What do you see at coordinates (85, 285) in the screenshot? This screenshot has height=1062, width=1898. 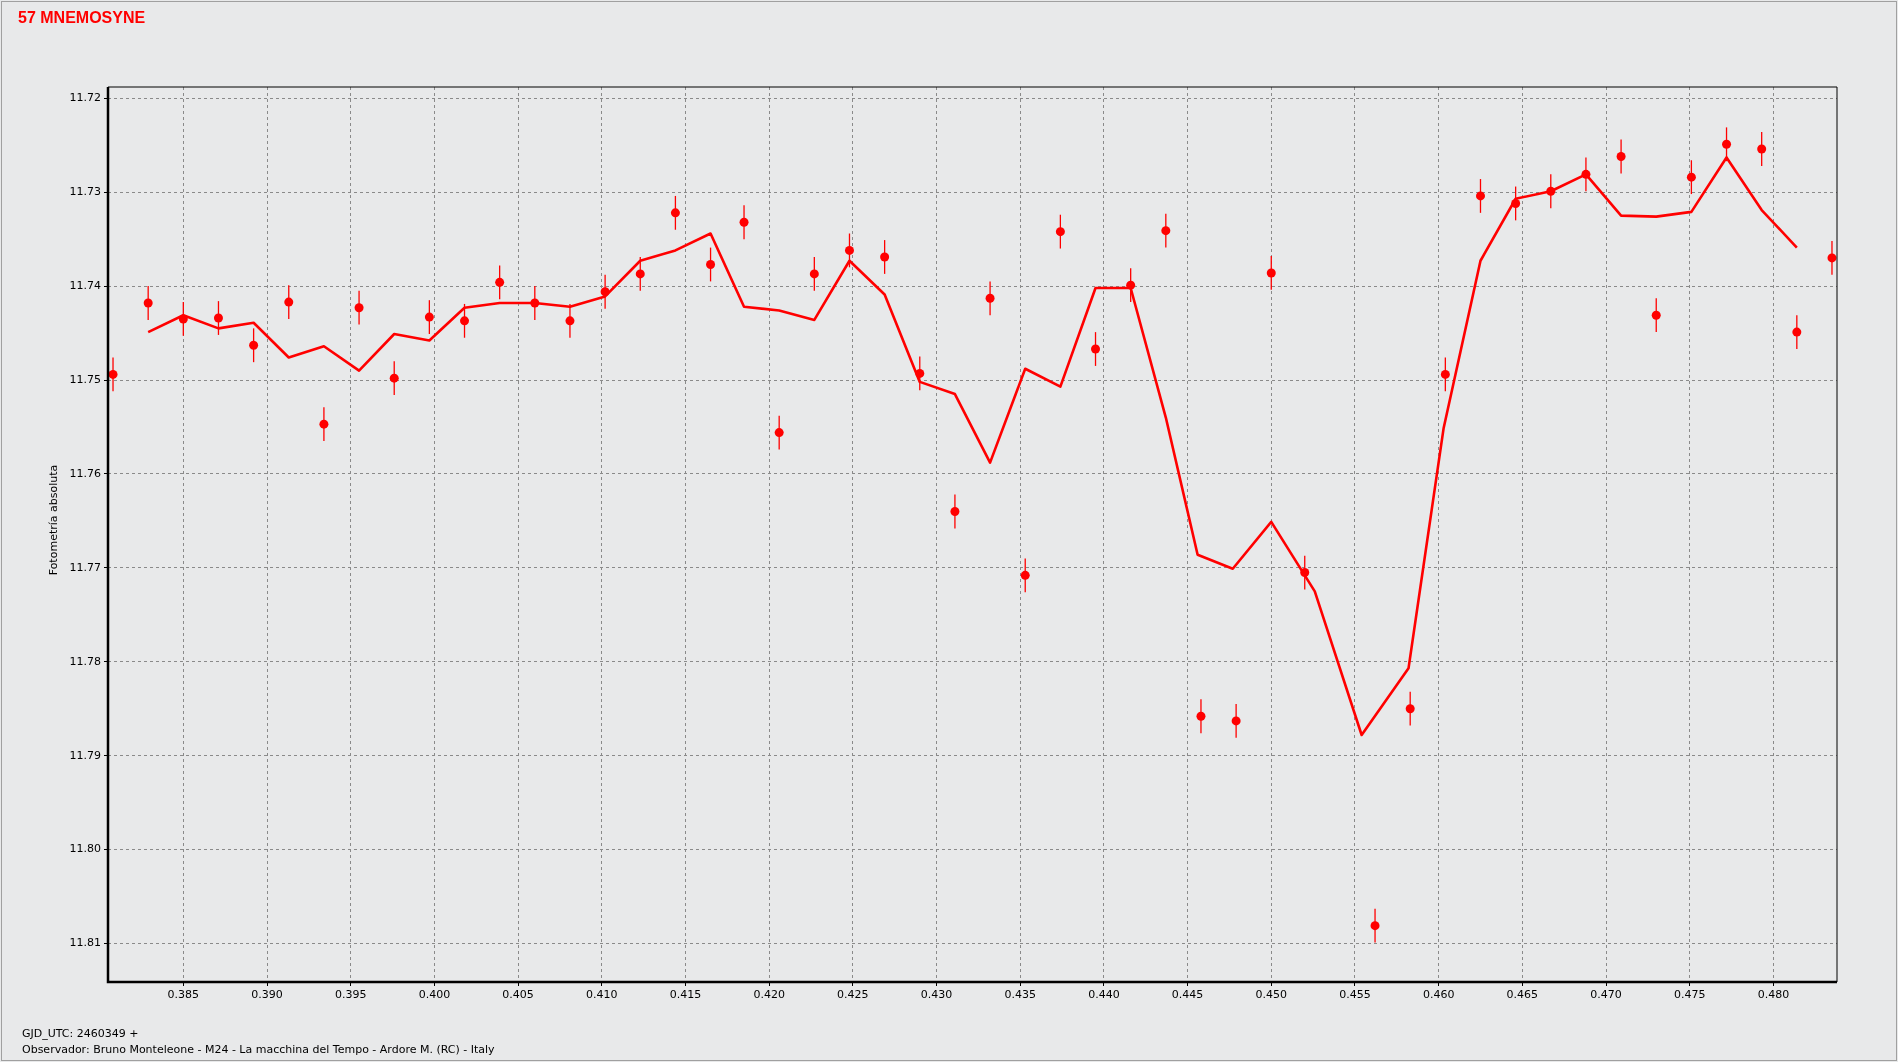 I see `y-tick-label: 11.74` at bounding box center [85, 285].